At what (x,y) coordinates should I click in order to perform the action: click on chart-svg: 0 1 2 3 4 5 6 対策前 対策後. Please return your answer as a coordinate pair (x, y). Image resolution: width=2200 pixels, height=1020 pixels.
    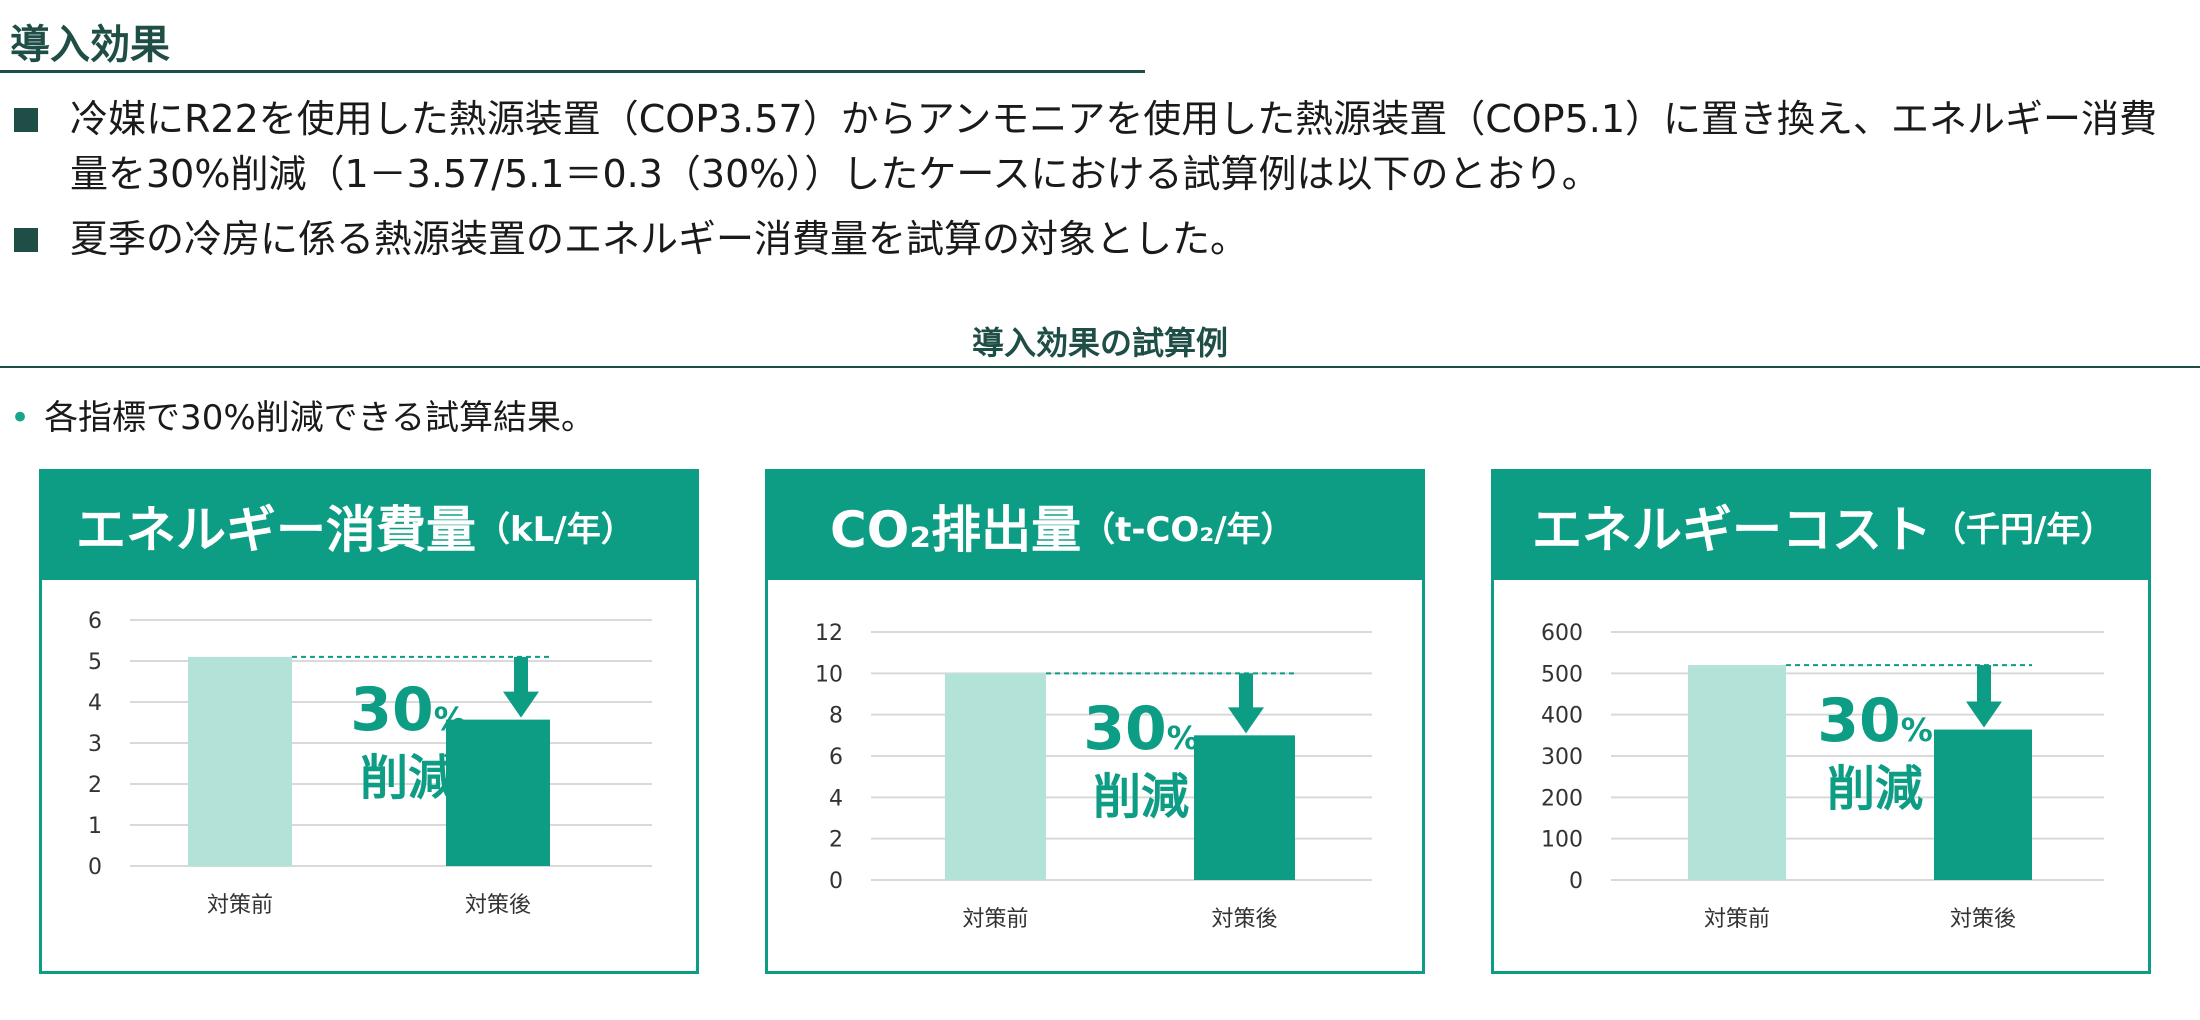
    Looking at the image, I should click on (370, 763).